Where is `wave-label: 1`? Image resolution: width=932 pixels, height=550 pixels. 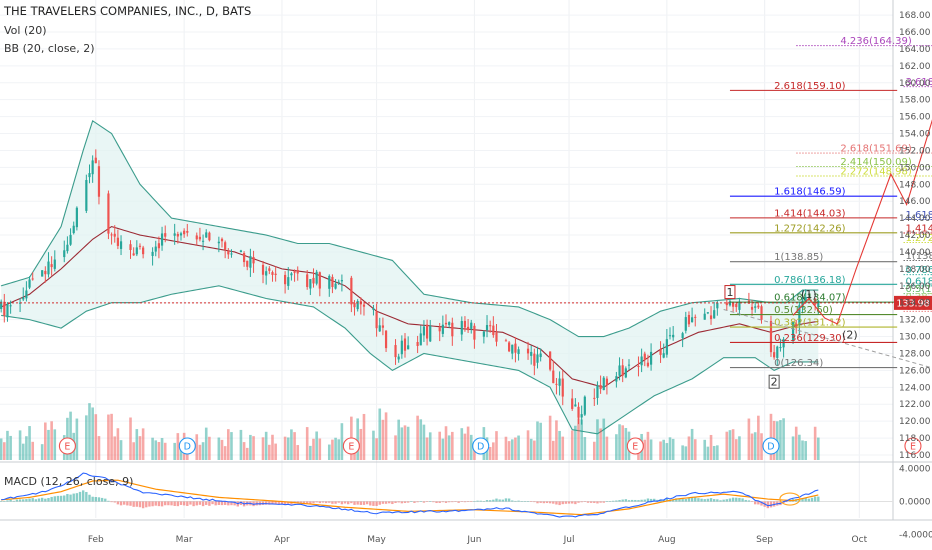
wave-label: 1 is located at coordinates (729, 292).